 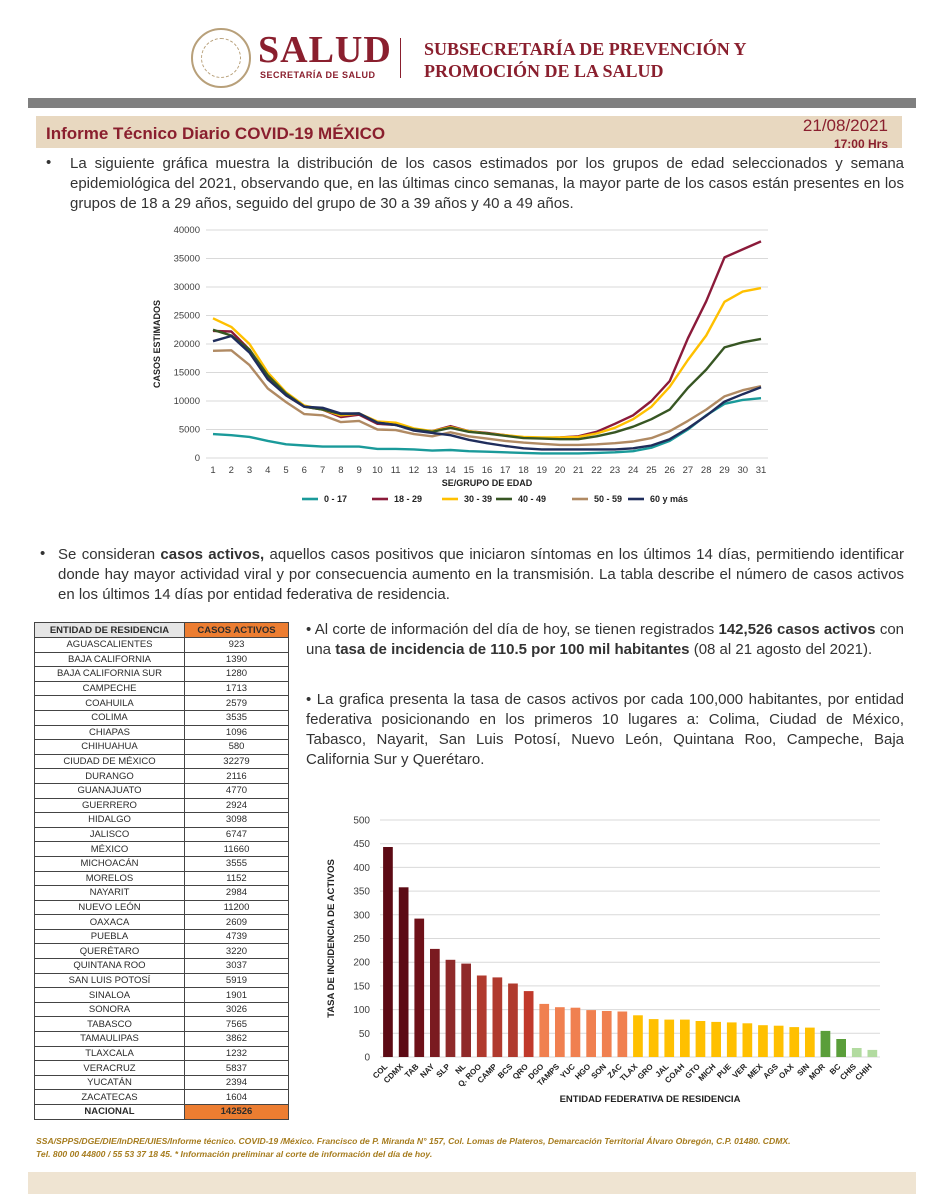 I want to click on x-tick-label: CHIH, so click(x=864, y=1072).